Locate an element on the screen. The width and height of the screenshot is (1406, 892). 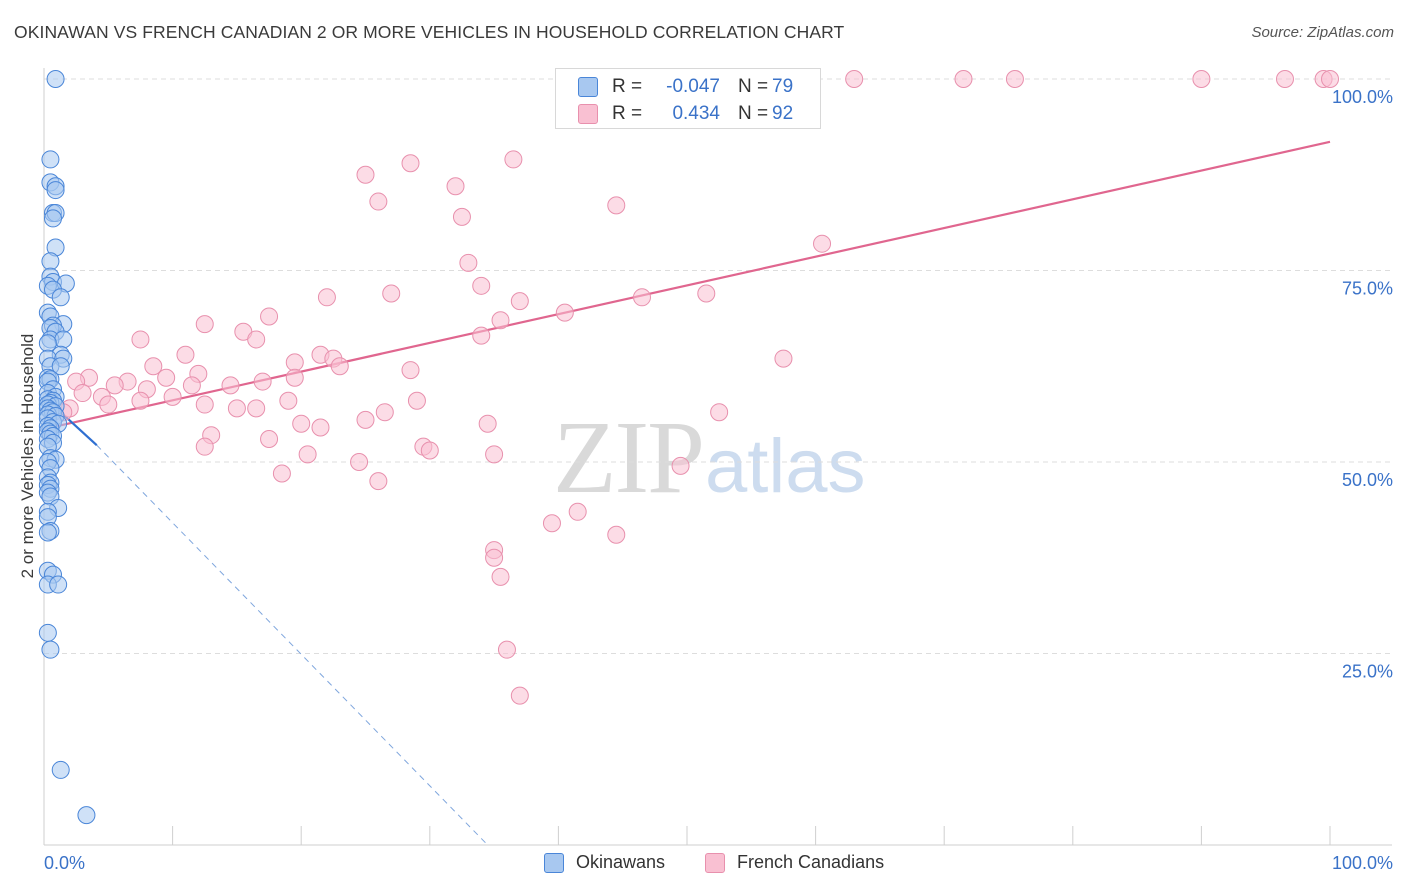
french-legend-swatch is located at coordinates (715, 862).